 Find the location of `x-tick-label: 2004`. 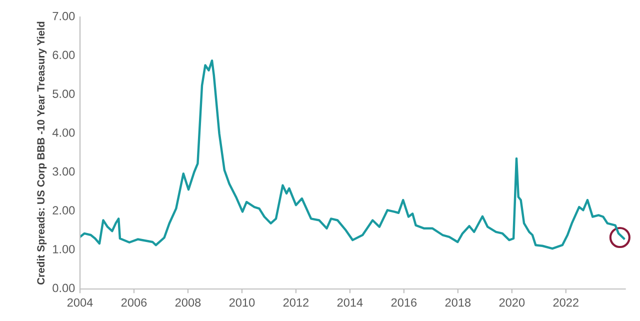

x-tick-label: 2004 is located at coordinates (80, 302).